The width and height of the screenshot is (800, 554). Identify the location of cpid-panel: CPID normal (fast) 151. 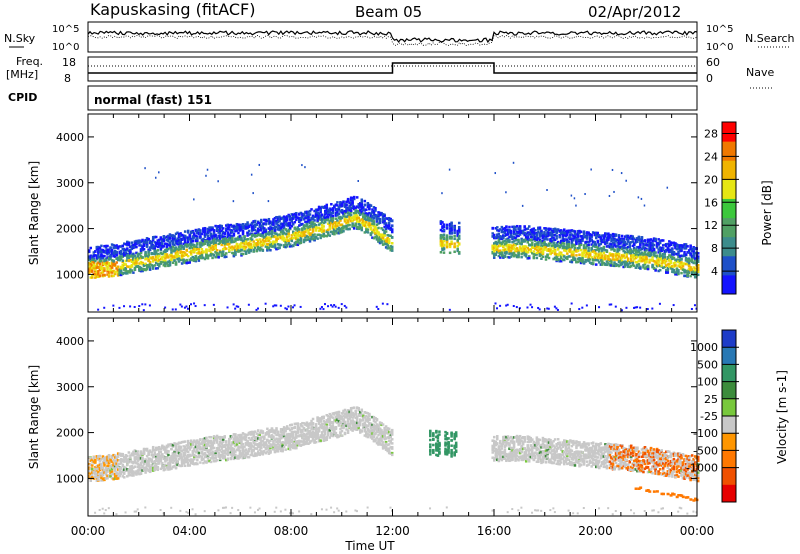
(353, 98).